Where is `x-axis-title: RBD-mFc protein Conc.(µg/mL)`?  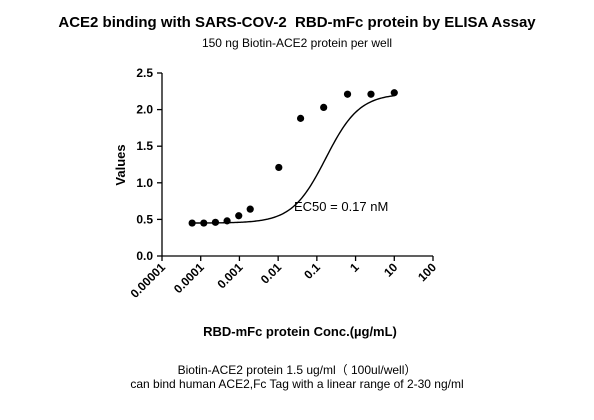 x-axis-title: RBD-mFc protein Conc.(µg/mL) is located at coordinates (300, 331).